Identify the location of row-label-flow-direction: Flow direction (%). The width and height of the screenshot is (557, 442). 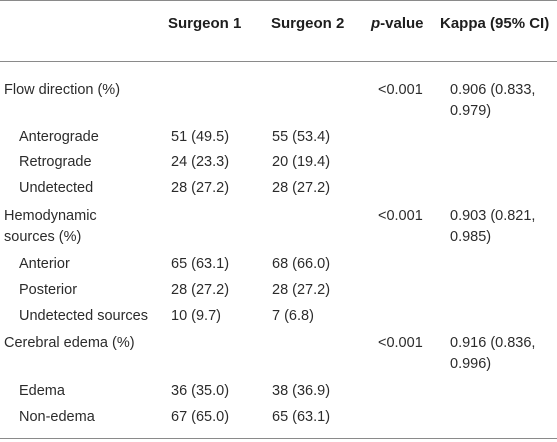
(62, 90).